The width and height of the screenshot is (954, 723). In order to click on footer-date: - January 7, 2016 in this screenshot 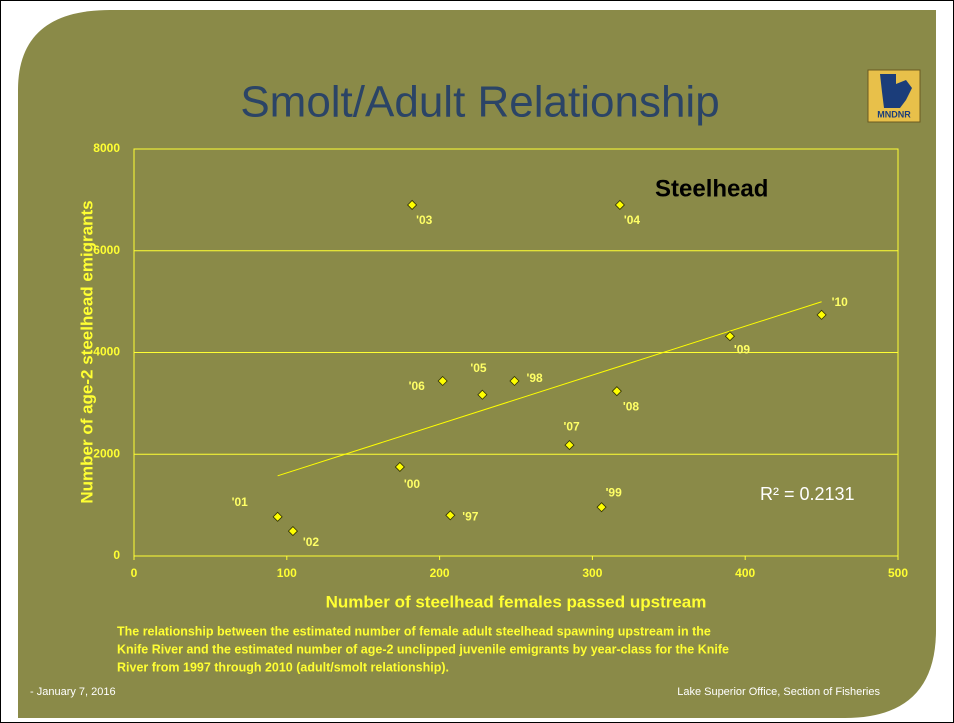, I will do `click(73, 692)`.